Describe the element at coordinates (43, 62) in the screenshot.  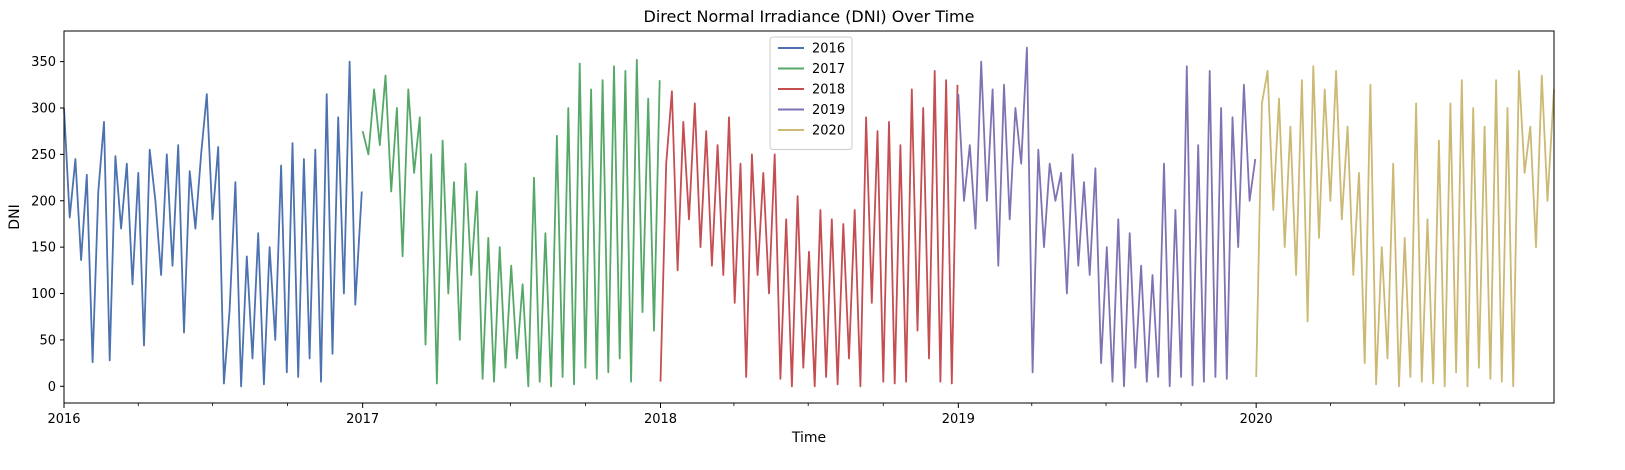
I see `y-tick-label: 350` at that location.